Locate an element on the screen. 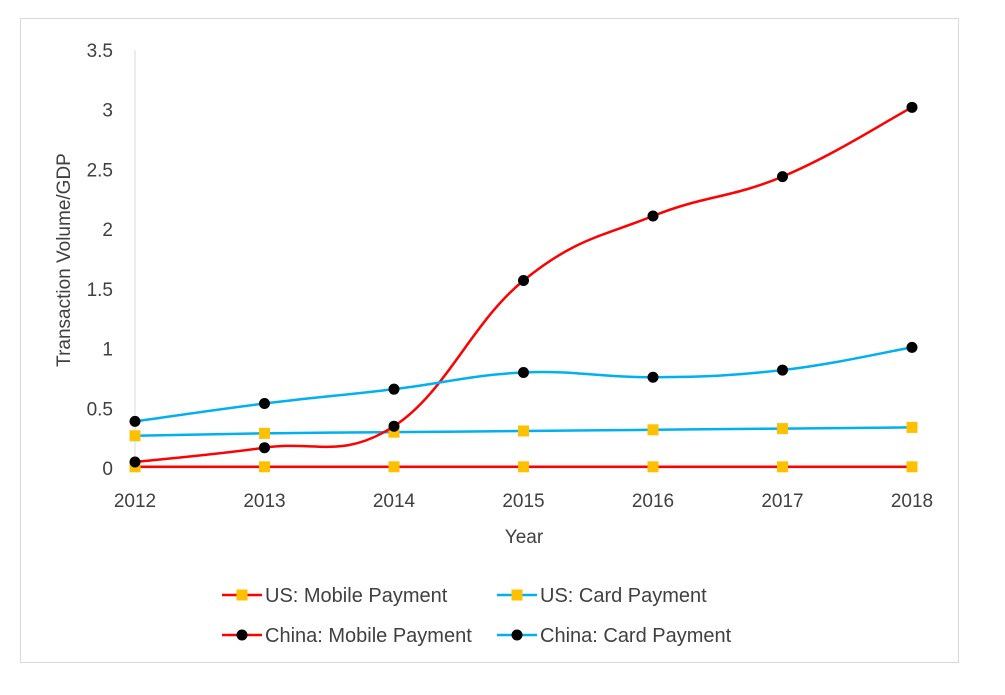  x-tick-label: 2017 is located at coordinates (782, 501).